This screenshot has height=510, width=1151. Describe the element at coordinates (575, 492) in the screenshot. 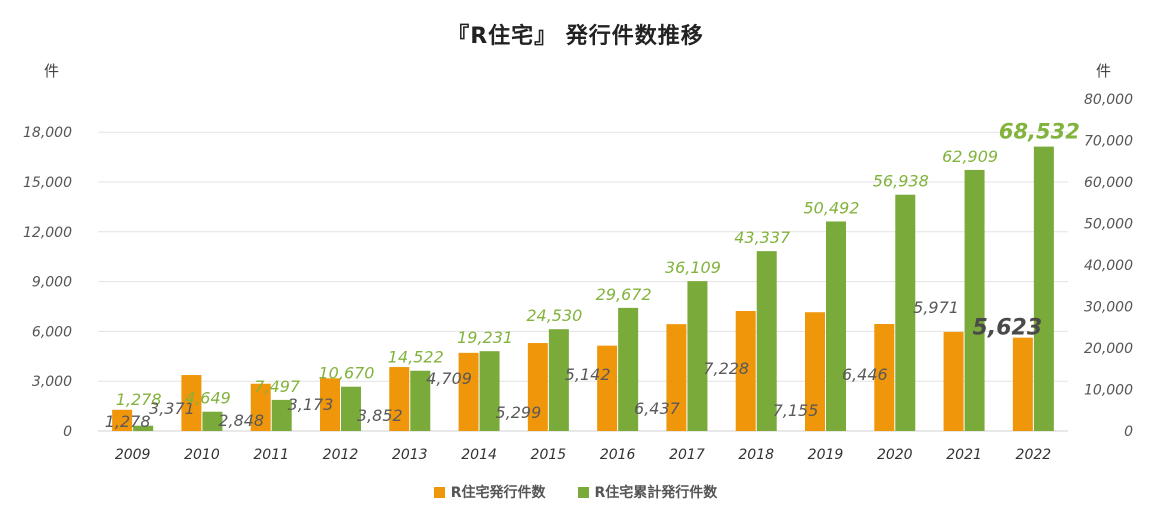

I see `legend: R住宅発行件数 R住宅累計発行件数` at that location.